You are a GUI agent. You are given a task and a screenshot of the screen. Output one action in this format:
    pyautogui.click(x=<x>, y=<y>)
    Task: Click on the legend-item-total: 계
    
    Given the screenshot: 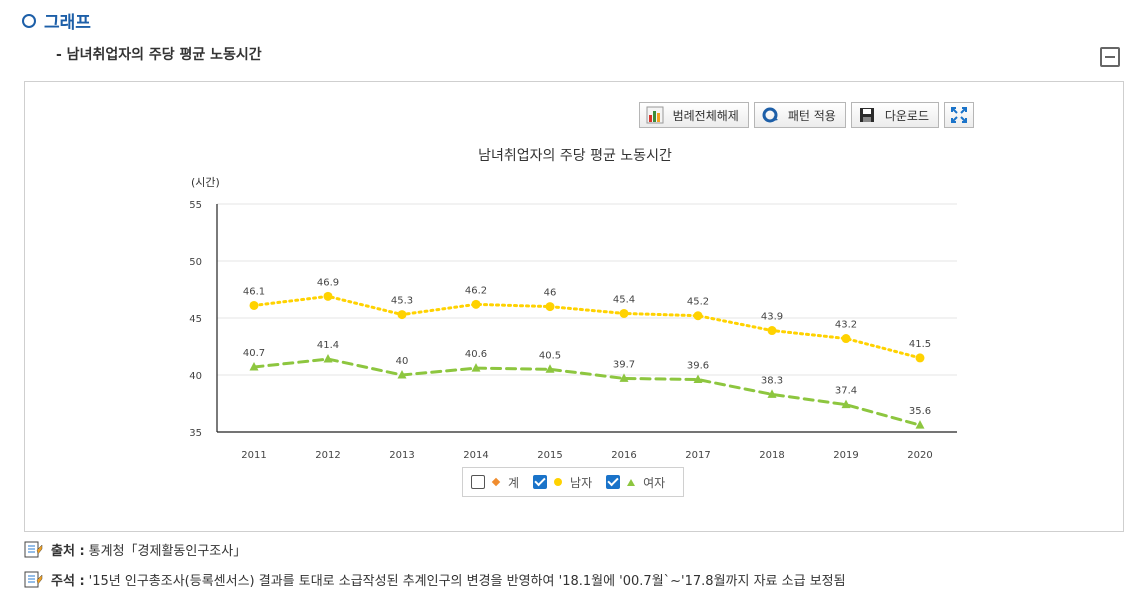 What is the action you would take?
    pyautogui.click(x=495, y=482)
    